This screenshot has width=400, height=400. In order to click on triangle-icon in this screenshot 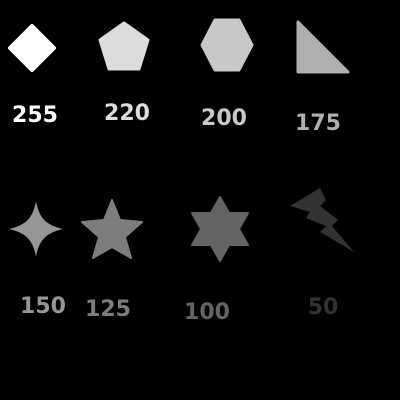, I will do `click(323, 47)`.